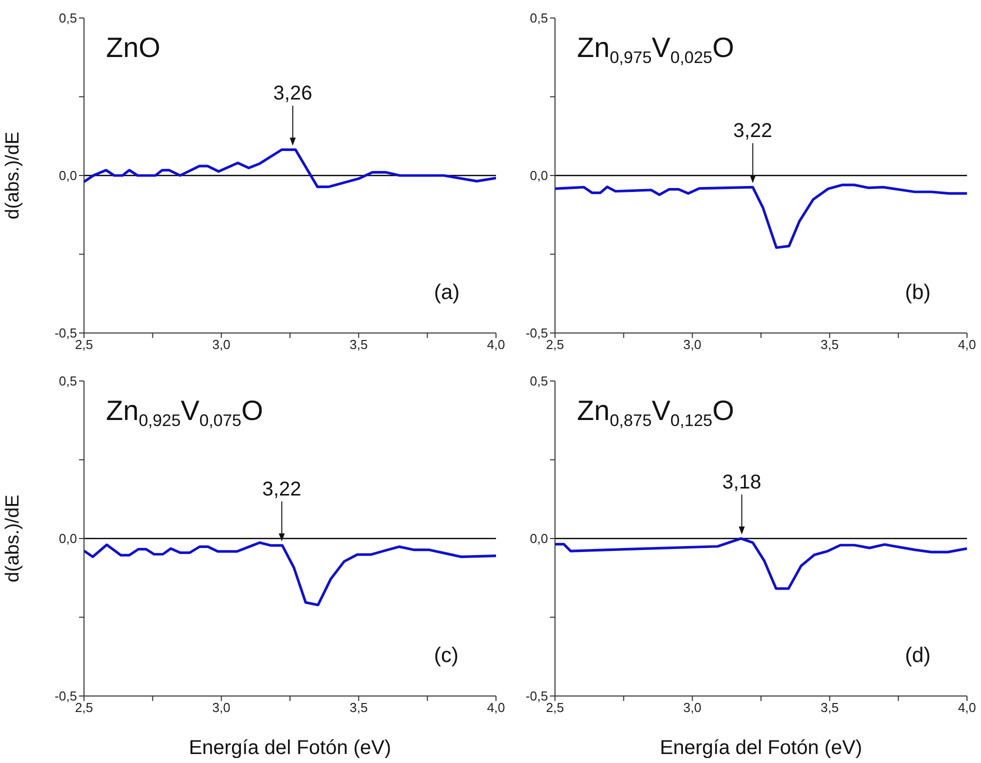  What do you see at coordinates (655, 413) in the screenshot?
I see `annotation: Zn$_{0,875}$V$_{0,125}$O` at bounding box center [655, 413].